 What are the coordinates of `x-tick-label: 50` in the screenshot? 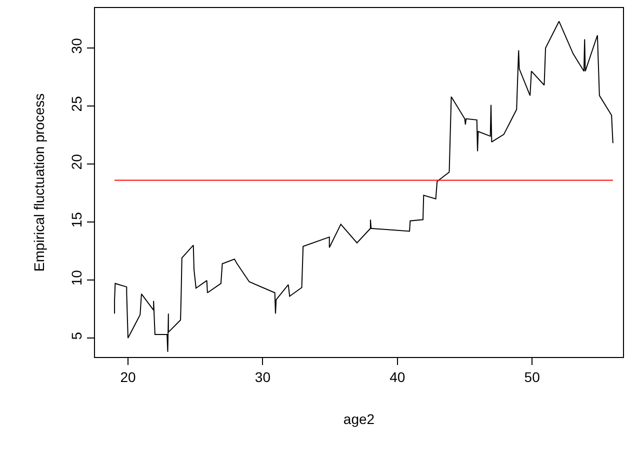 It's located at (532, 376).